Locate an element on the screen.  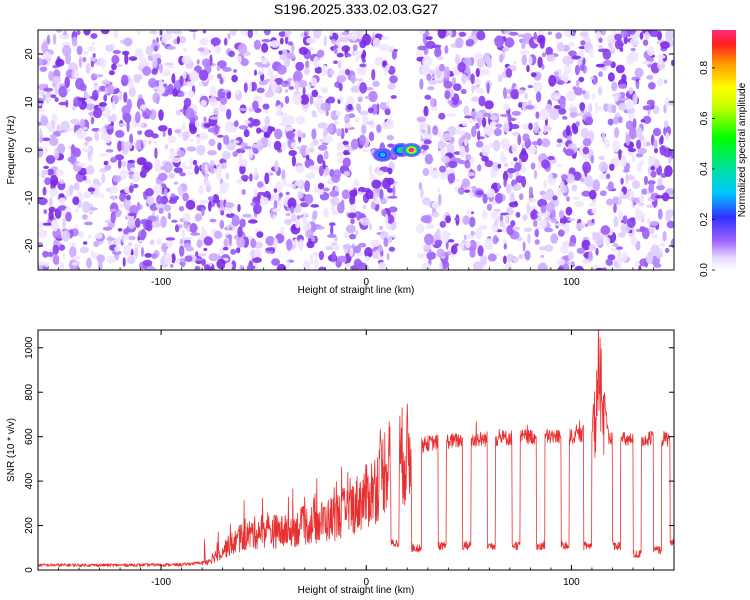
spectrogram-xtick-label: 100 is located at coordinates (571, 282).